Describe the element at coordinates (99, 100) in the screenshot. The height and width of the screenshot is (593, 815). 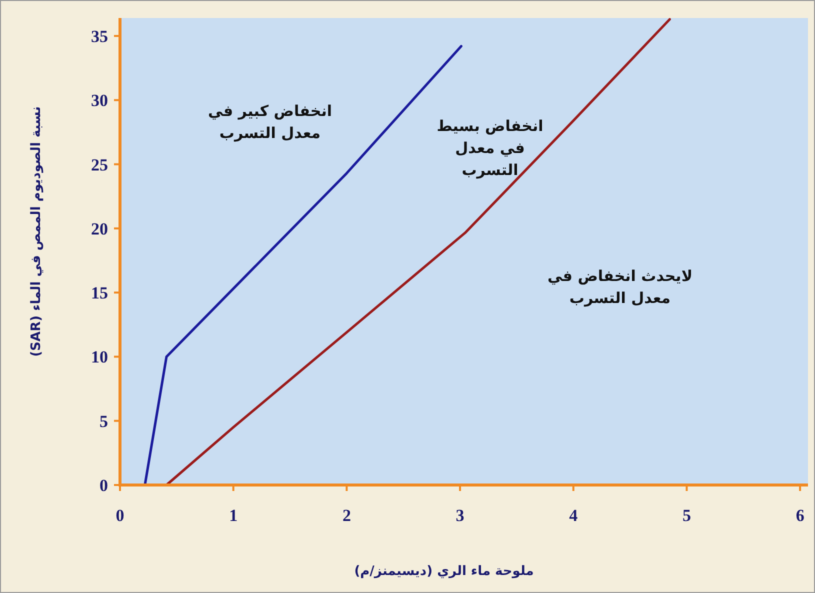
I see `y-tick-label: 30` at that location.